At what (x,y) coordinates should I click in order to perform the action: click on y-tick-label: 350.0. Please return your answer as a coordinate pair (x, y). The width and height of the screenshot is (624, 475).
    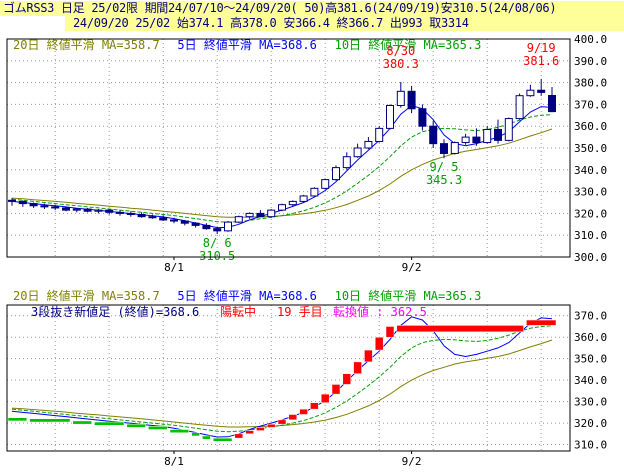
    Looking at the image, I should click on (590, 359).